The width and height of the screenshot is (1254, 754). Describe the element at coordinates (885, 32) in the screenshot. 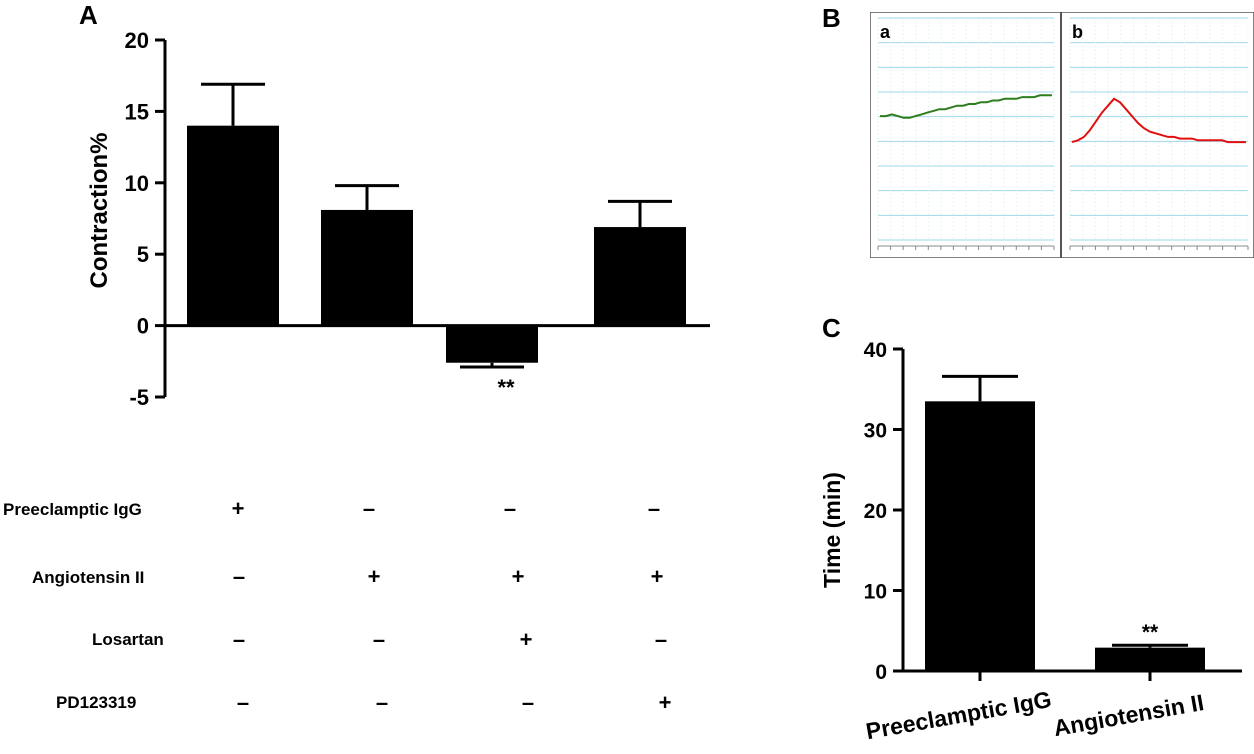

I see `trace-subpanel-label: a` at that location.